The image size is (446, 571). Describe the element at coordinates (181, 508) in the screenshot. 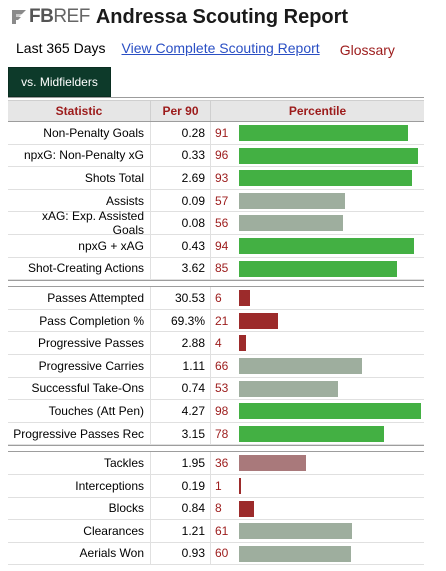

I see `per90-value: 0.84` at that location.